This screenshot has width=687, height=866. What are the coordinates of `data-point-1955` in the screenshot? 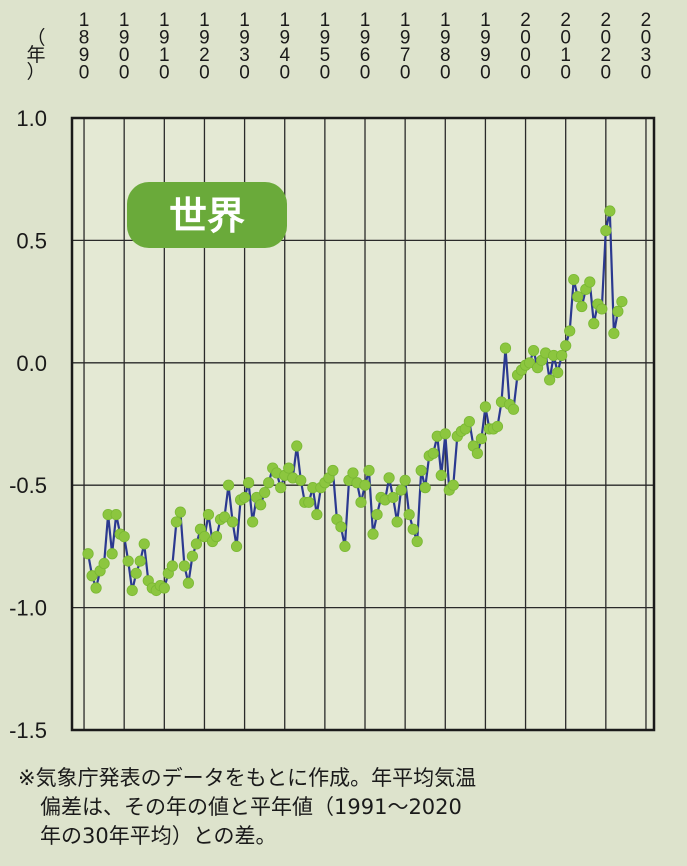 It's located at (345, 546).